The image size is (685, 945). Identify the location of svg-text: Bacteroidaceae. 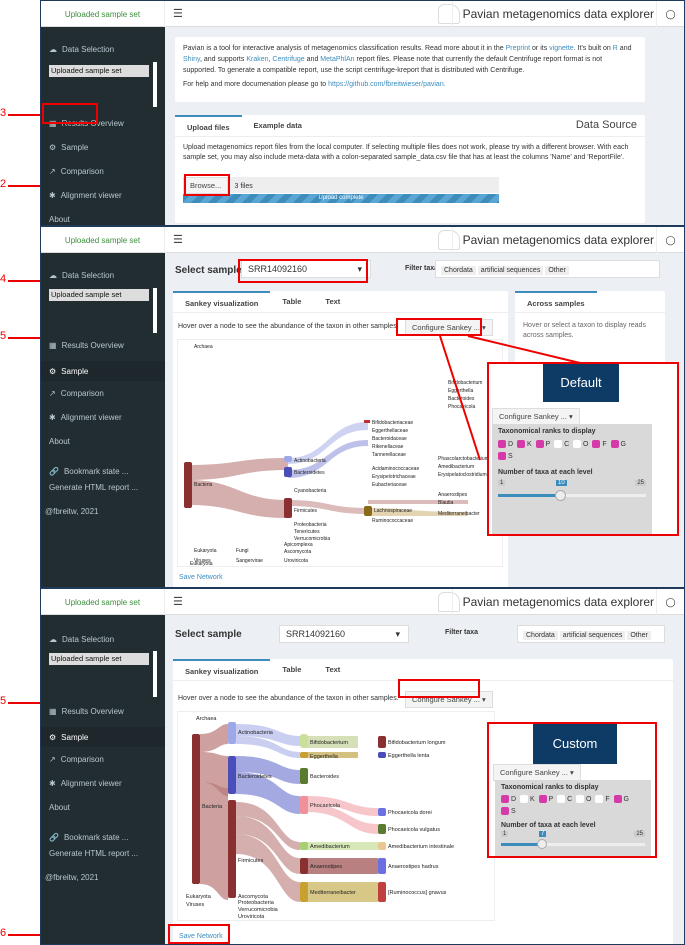
(389, 439).